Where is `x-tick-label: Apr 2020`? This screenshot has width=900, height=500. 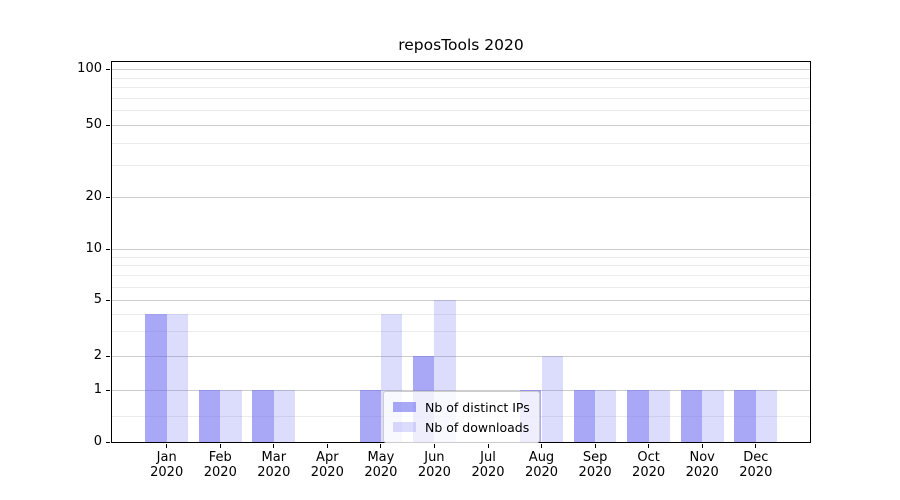 x-tick-label: Apr 2020 is located at coordinates (327, 465).